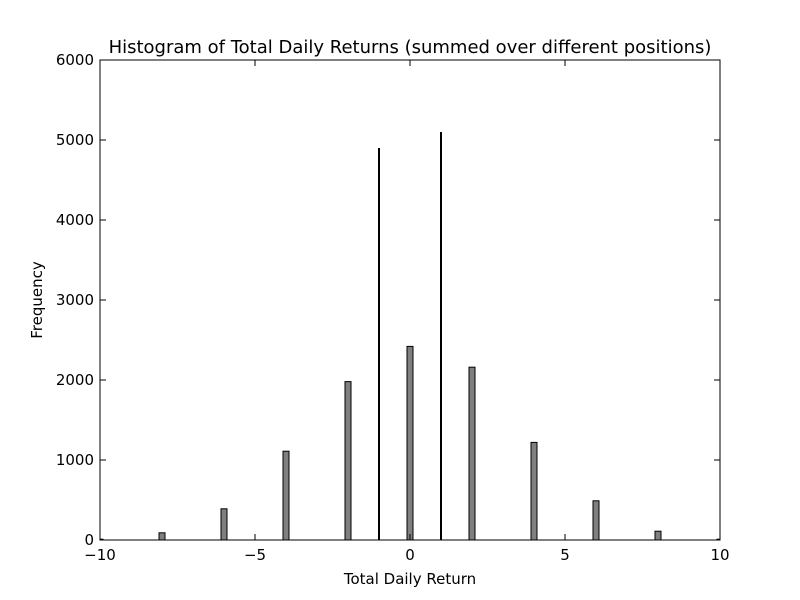 This screenshot has width=800, height=600. Describe the element at coordinates (75, 300) in the screenshot. I see `y-tick-label: 3000` at that location.